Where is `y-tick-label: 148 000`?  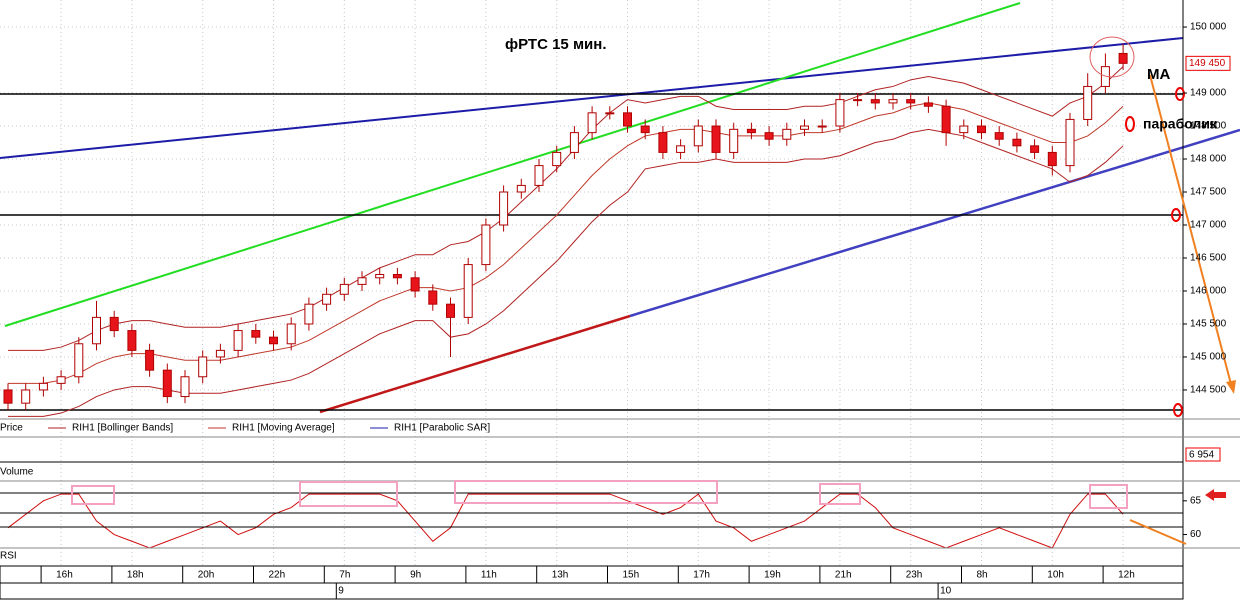 y-tick-label: 148 000 is located at coordinates (1208, 159).